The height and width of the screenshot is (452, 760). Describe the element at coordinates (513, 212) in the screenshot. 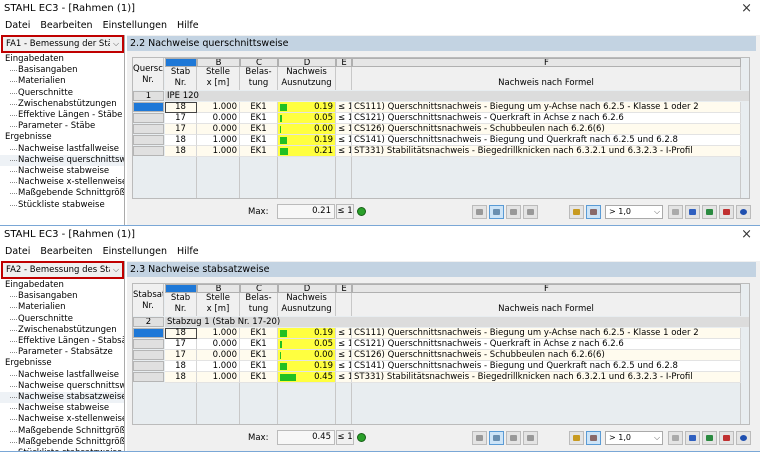

I see `section-button` at that location.